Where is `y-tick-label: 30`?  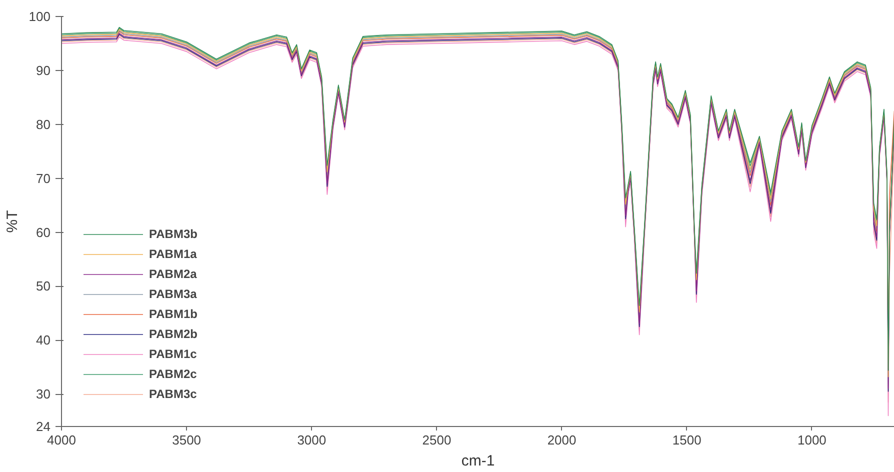
y-tick-label: 30 is located at coordinates (43, 394).